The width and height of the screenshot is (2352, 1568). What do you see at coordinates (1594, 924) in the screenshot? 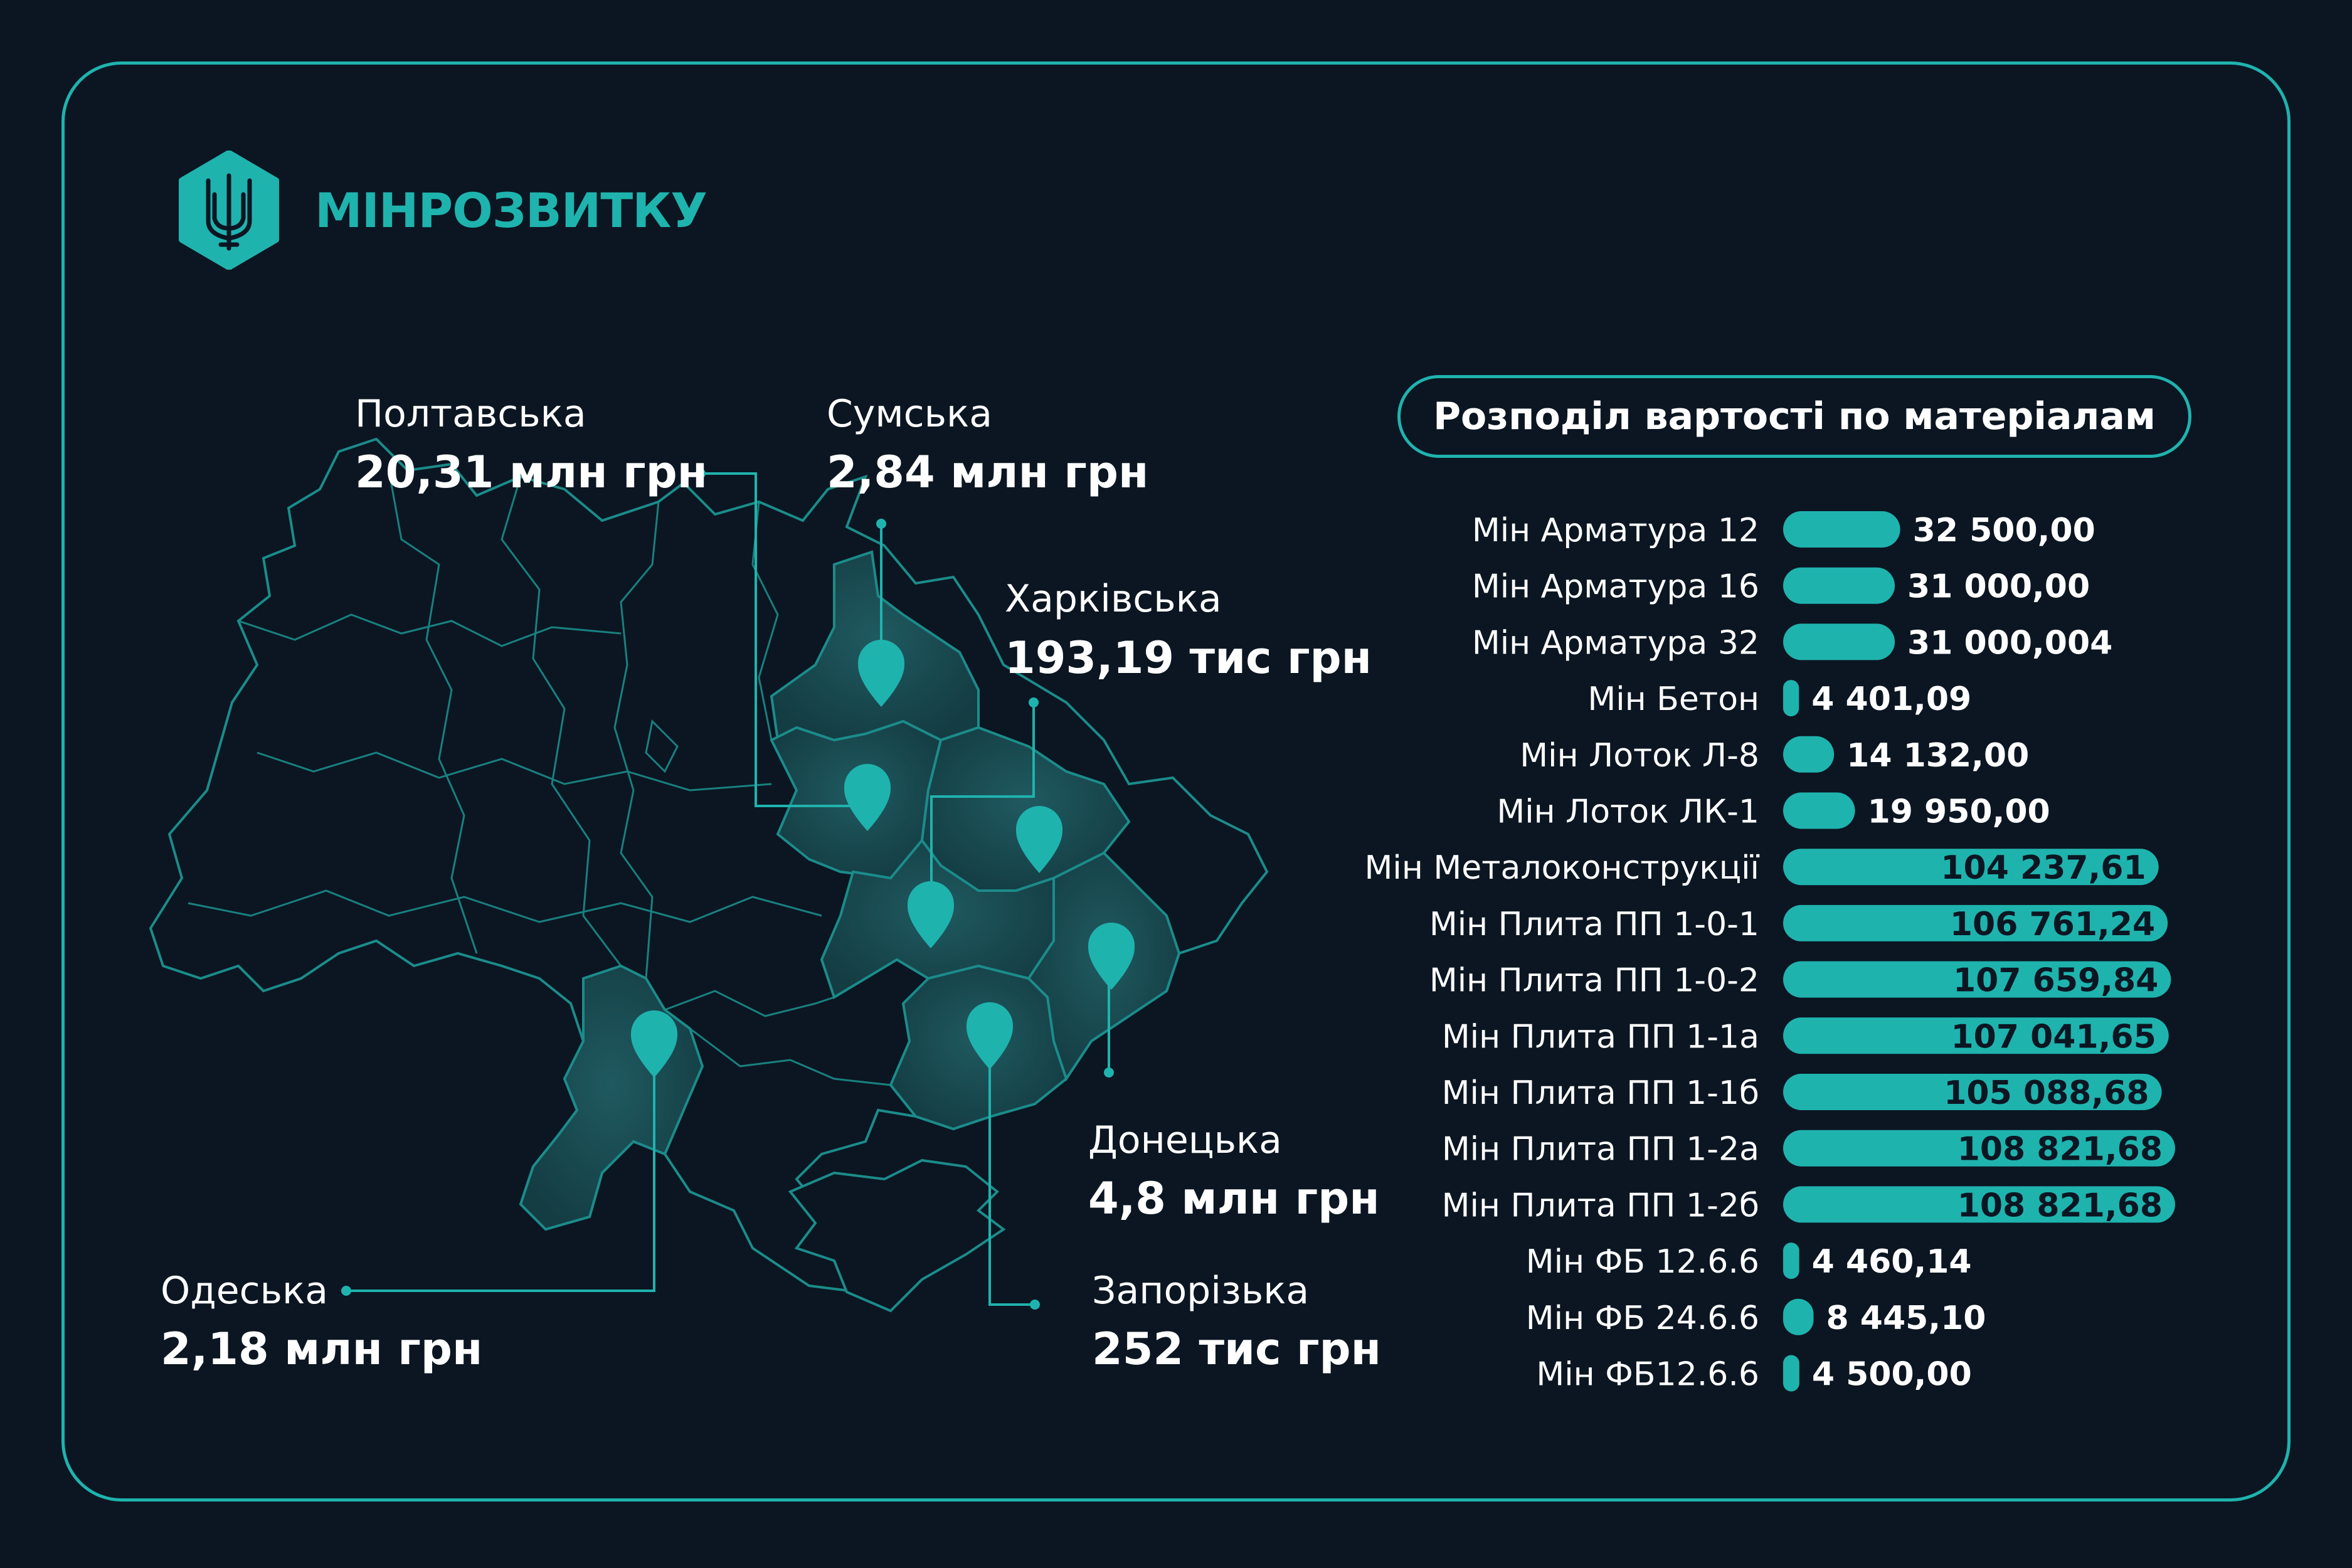
I see `category-label: Мін Плита ПП 1-0-1` at bounding box center [1594, 924].